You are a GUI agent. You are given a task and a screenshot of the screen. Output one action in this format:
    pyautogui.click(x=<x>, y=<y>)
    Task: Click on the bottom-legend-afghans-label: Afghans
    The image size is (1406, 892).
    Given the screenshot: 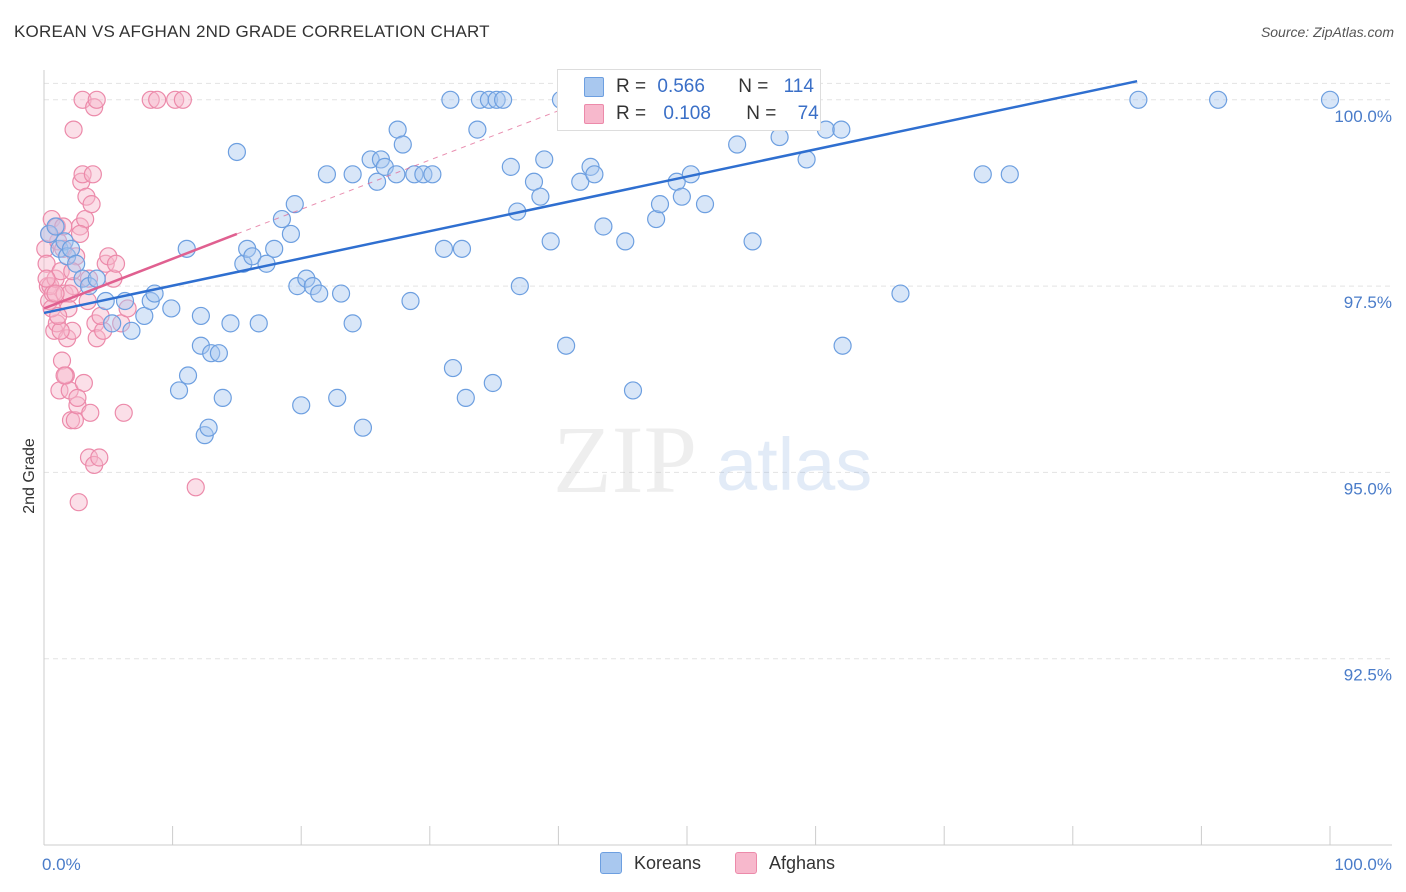 What is the action you would take?
    pyautogui.click(x=802, y=862)
    